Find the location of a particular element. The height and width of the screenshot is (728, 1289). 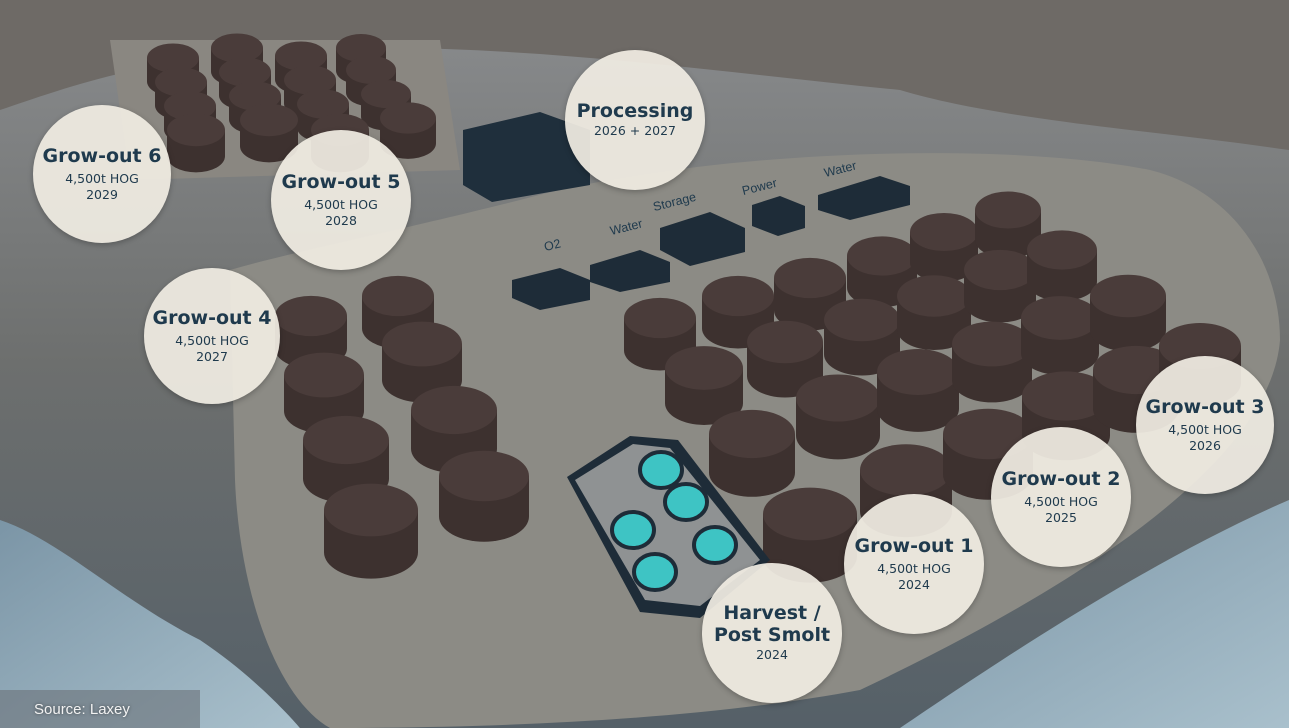

phase-year: 2026 + 2027 is located at coordinates (635, 131).